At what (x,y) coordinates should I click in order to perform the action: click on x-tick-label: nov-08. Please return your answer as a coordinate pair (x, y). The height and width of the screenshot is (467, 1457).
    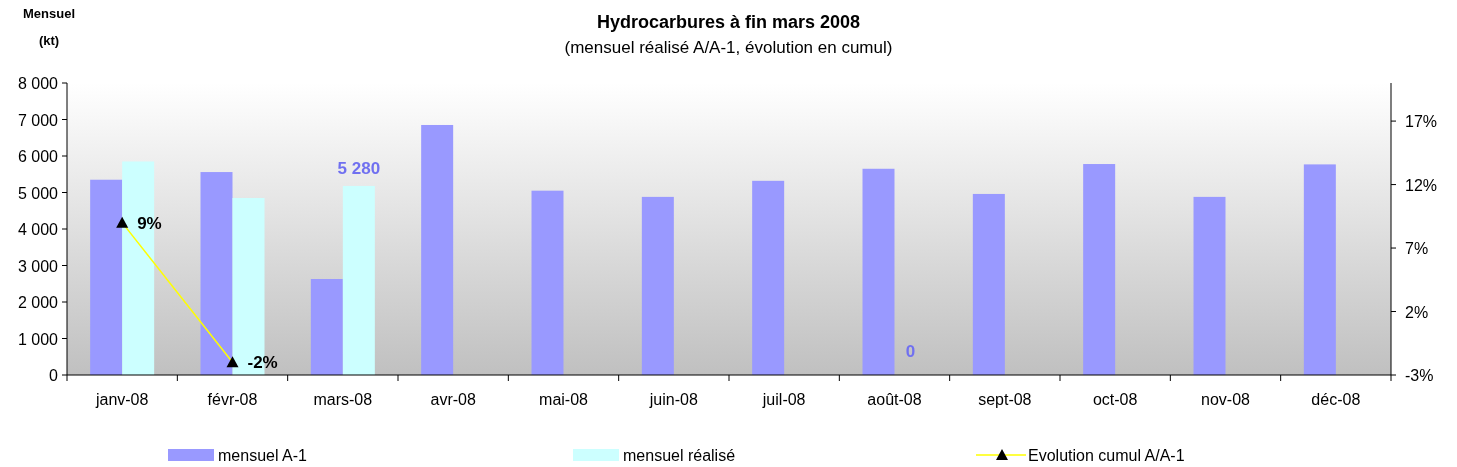
    Looking at the image, I should click on (1226, 399).